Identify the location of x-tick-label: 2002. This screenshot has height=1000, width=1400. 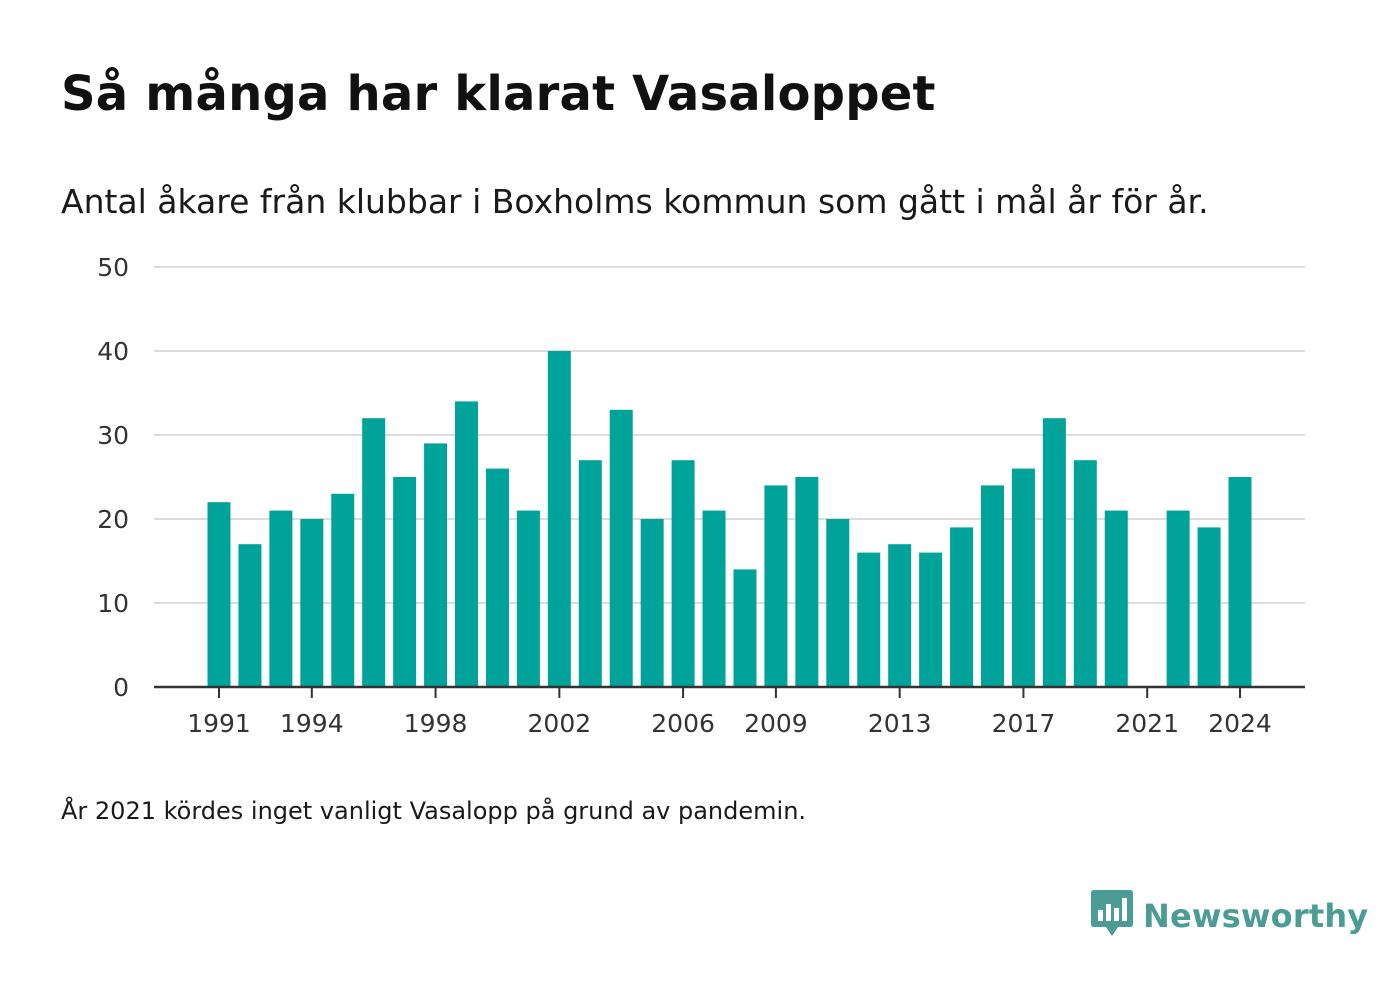
(560, 723).